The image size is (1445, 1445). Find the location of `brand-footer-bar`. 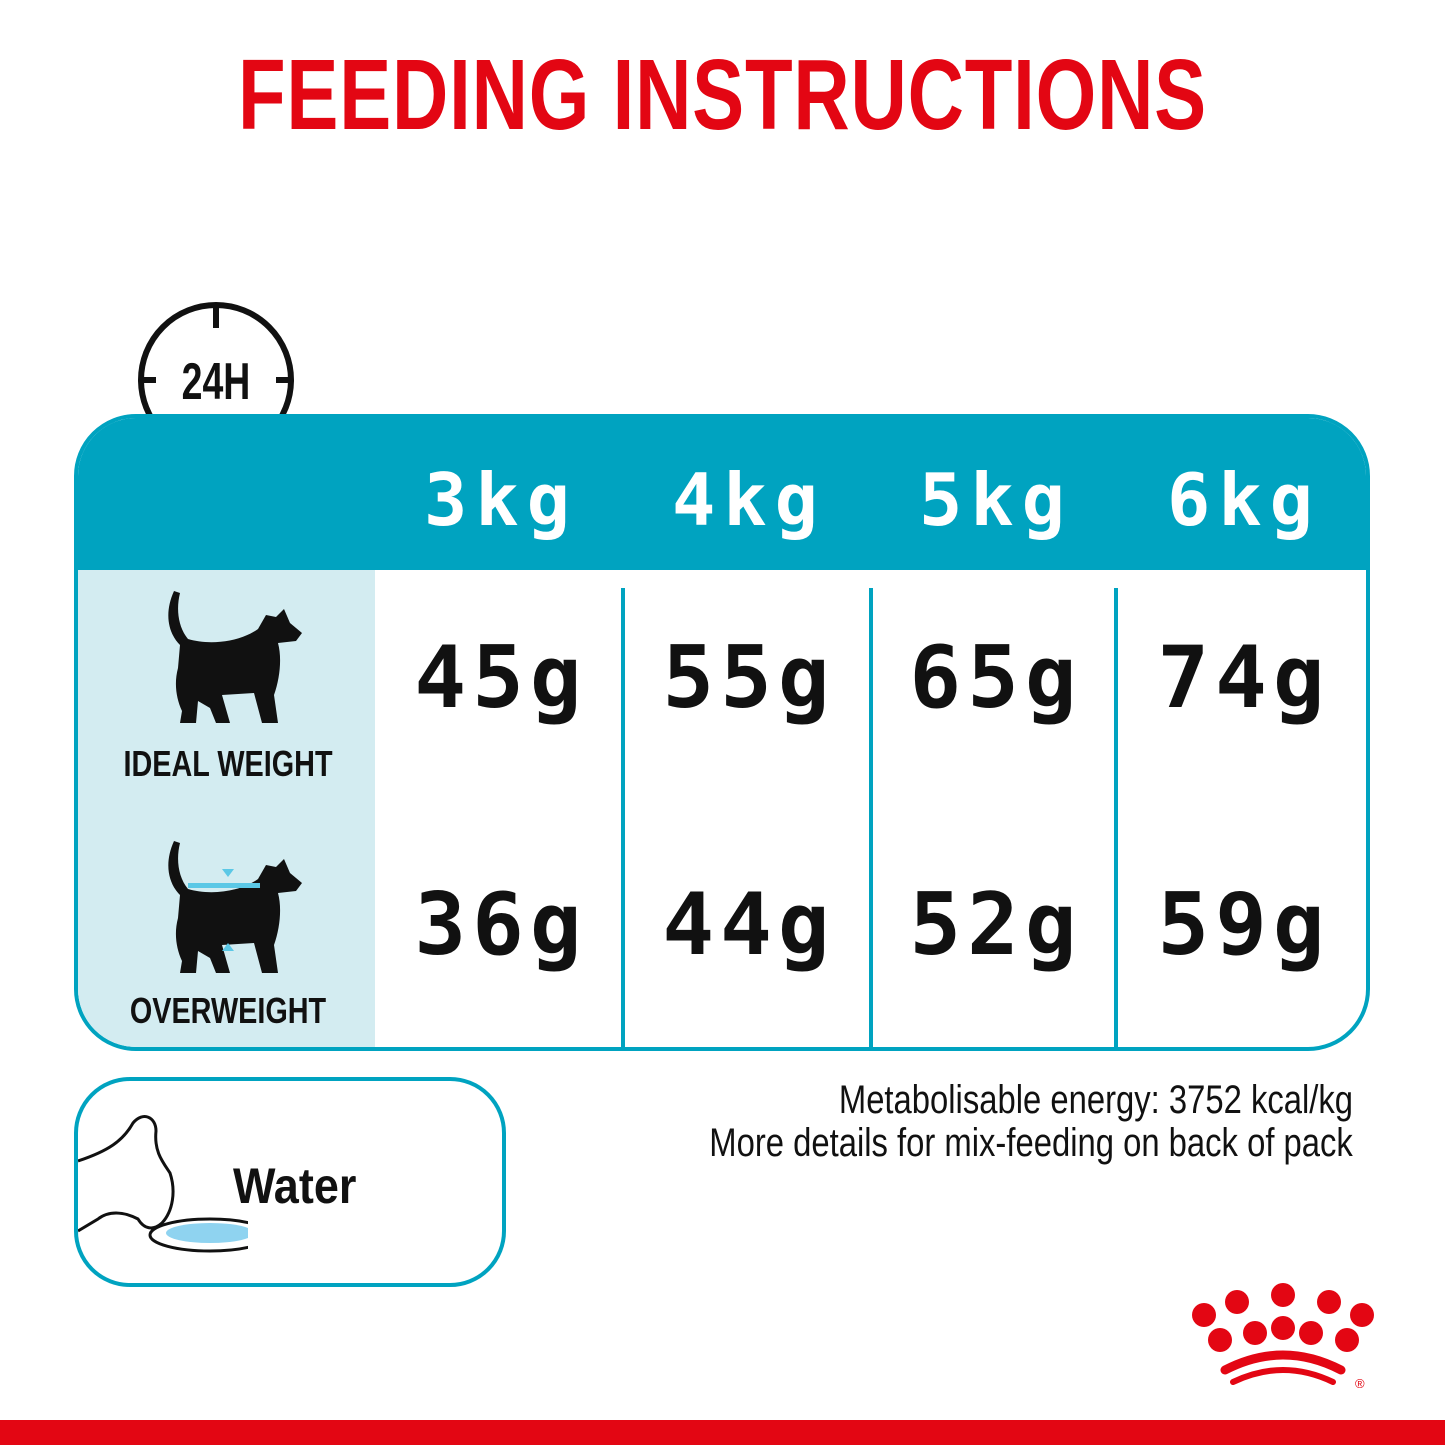

brand-footer-bar is located at coordinates (722, 1432).